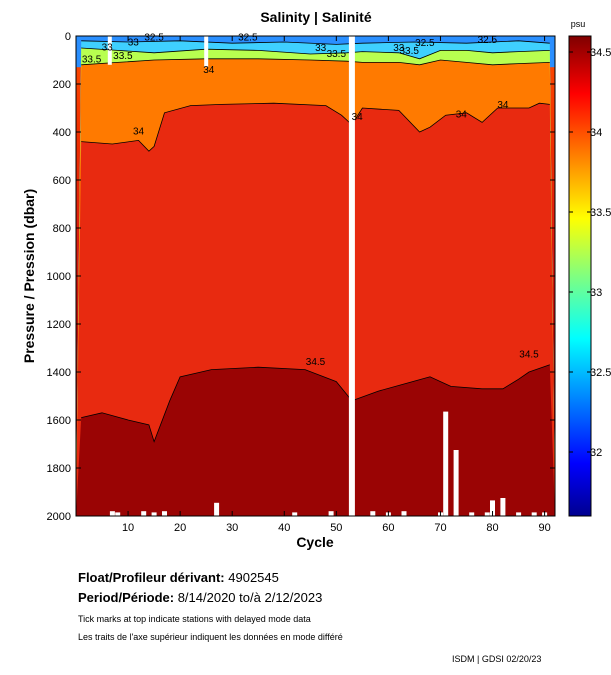  I want to click on x-tick-label: 10, so click(128, 528).